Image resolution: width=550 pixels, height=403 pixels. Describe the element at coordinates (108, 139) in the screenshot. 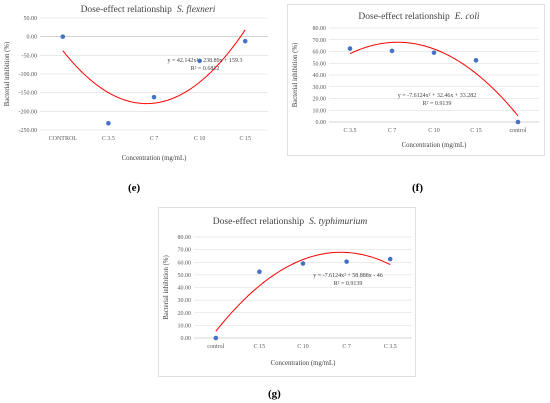

I see `x-tick-label-e: C 3.5` at that location.